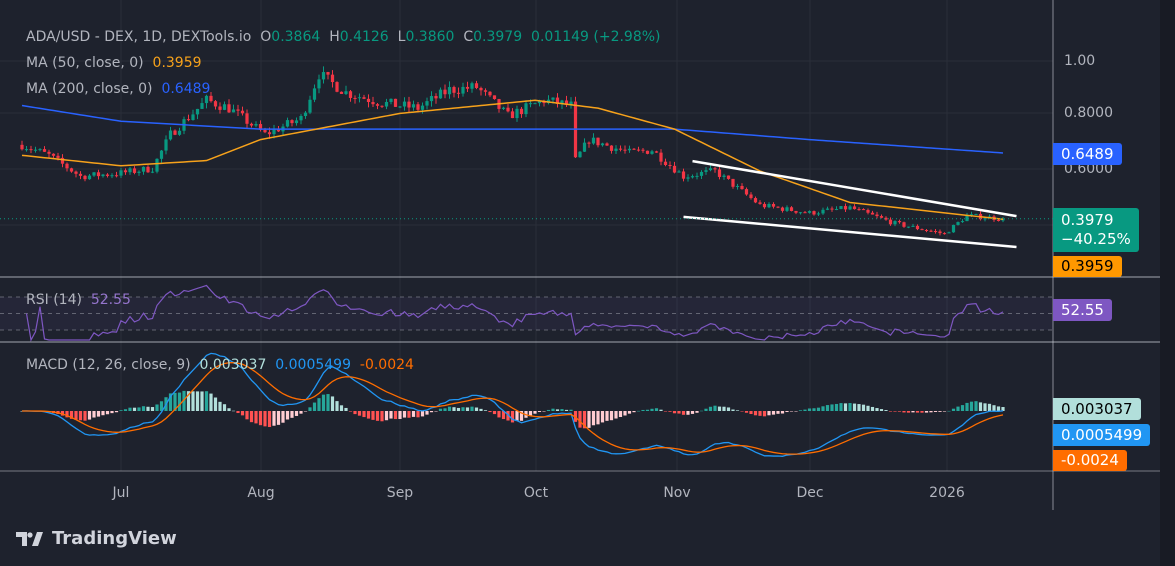  Describe the element at coordinates (430, 37) in the screenshot. I see `low-value: 0.3860` at that location.